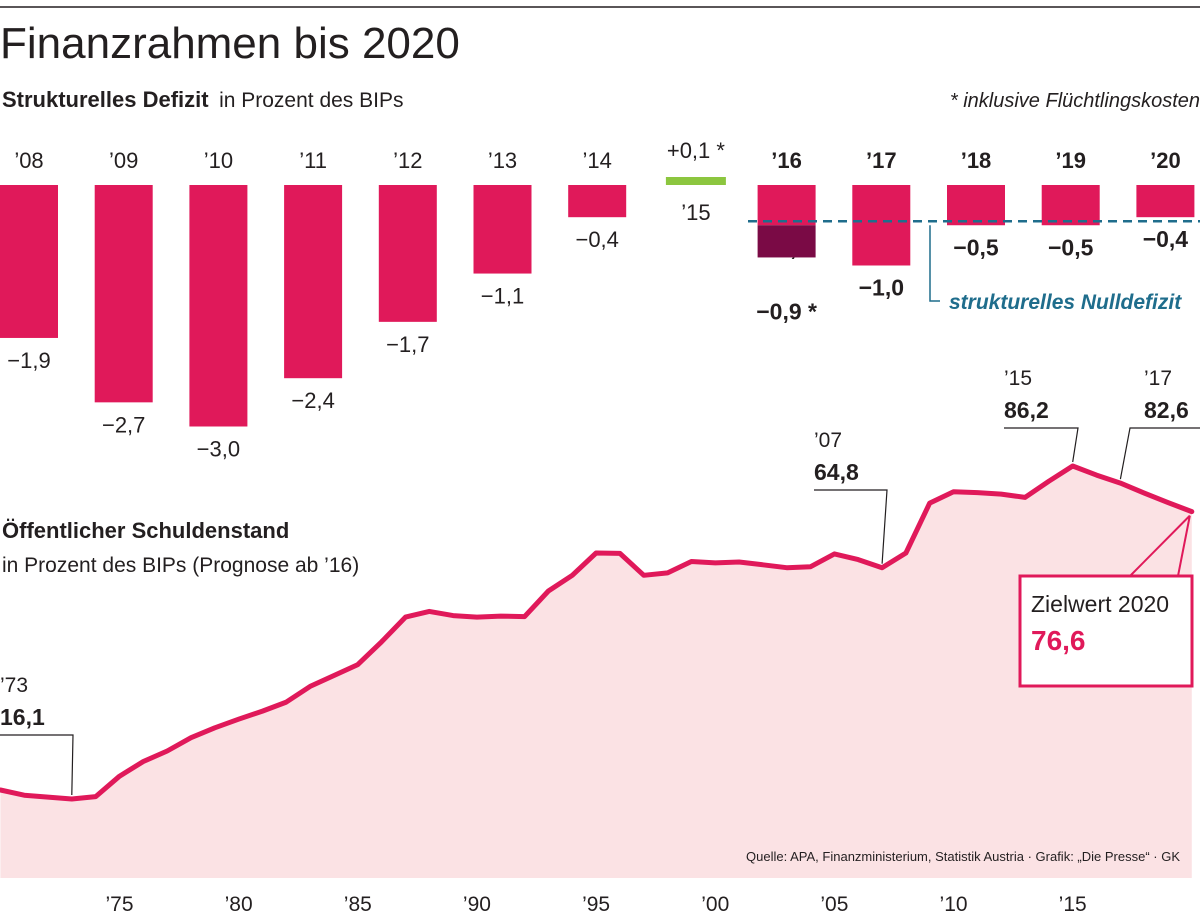  I want to click on debt-x-tick-label: ’80, so click(239, 904).